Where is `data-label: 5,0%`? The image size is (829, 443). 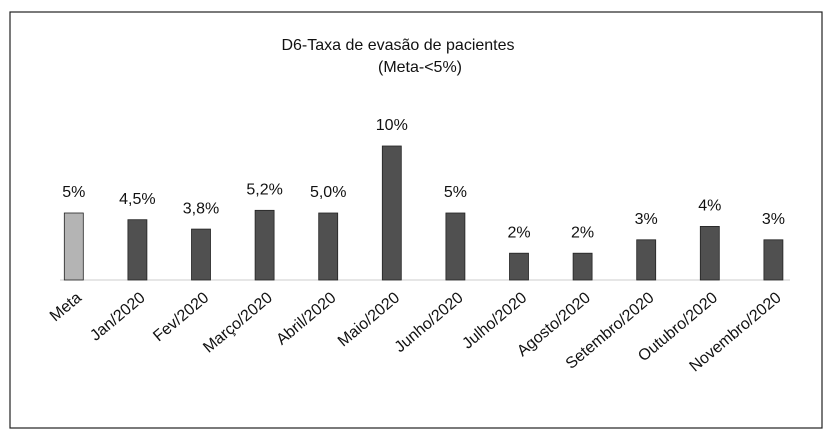 data-label: 5,0% is located at coordinates (328, 192).